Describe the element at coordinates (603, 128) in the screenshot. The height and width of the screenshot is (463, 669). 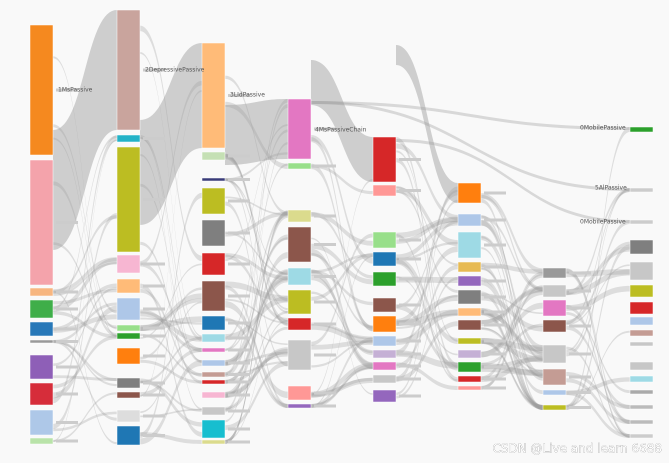
I see `node-label: 0MobilePassive` at that location.